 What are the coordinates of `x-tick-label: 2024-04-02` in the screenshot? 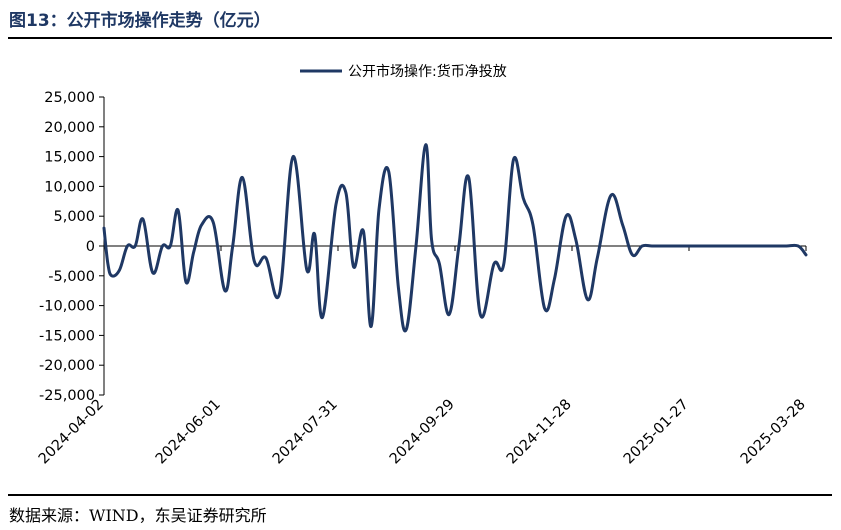 It's located at (71, 432).